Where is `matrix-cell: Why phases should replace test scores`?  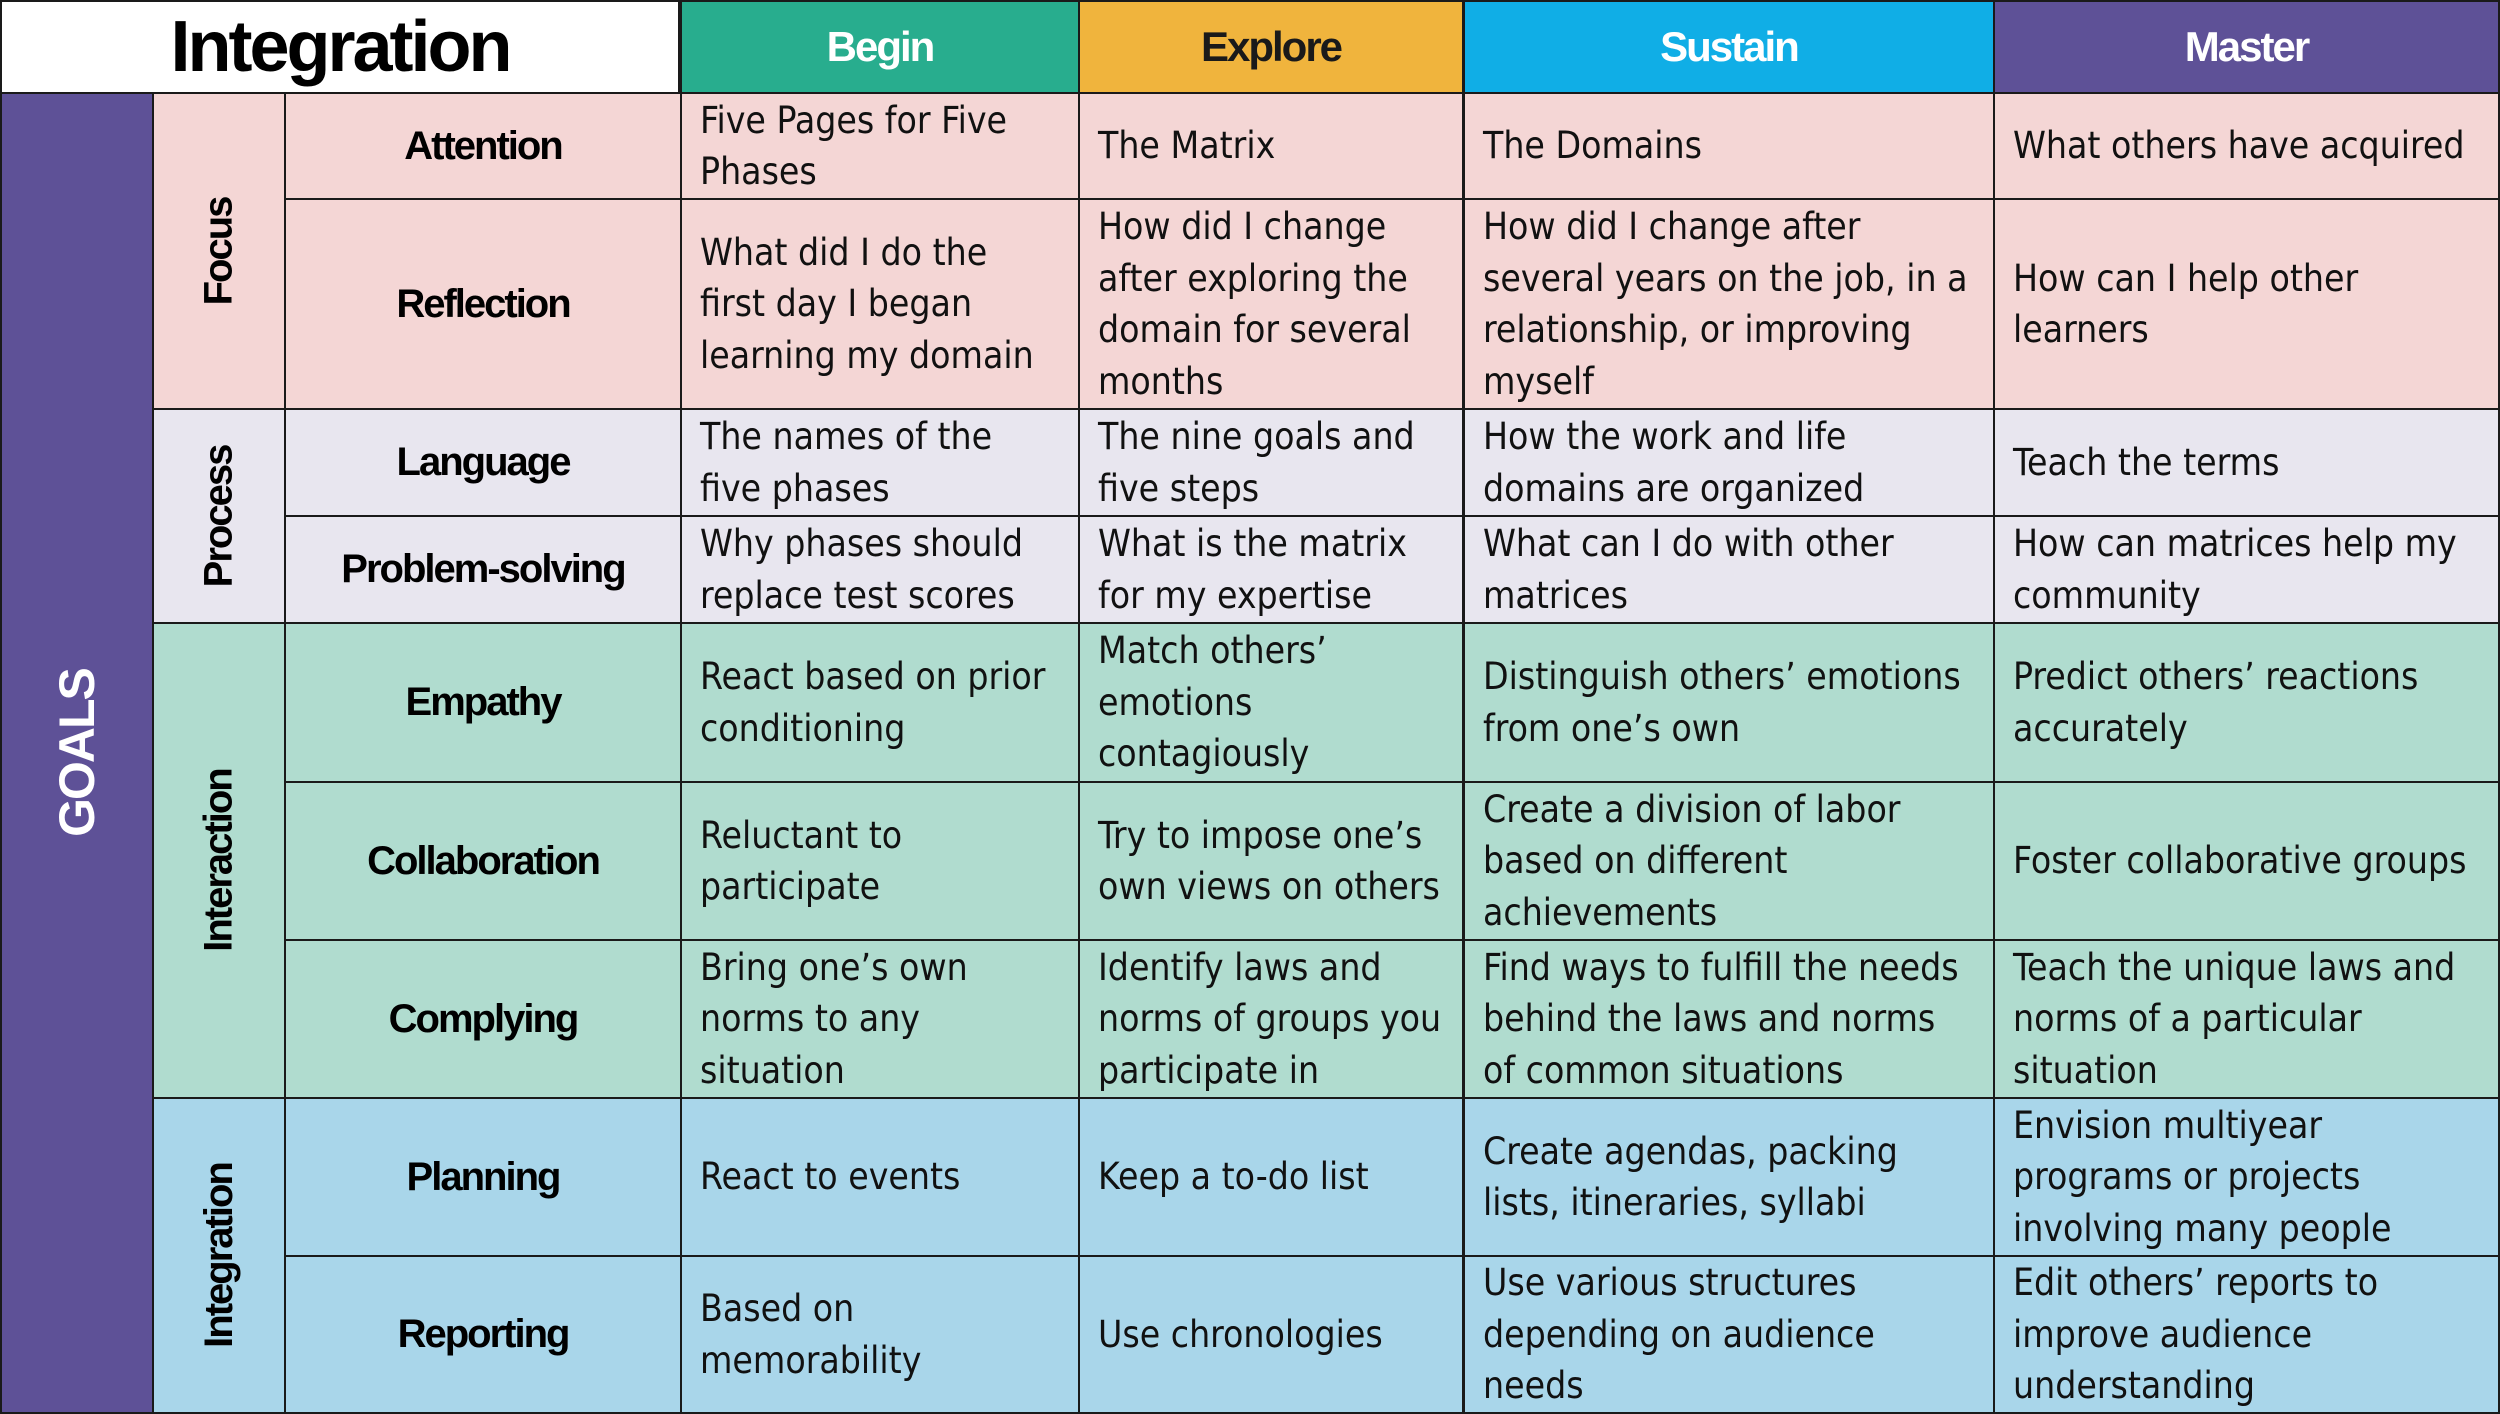
matrix-cell: Why phases should replace test scores is located at coordinates (880, 569).